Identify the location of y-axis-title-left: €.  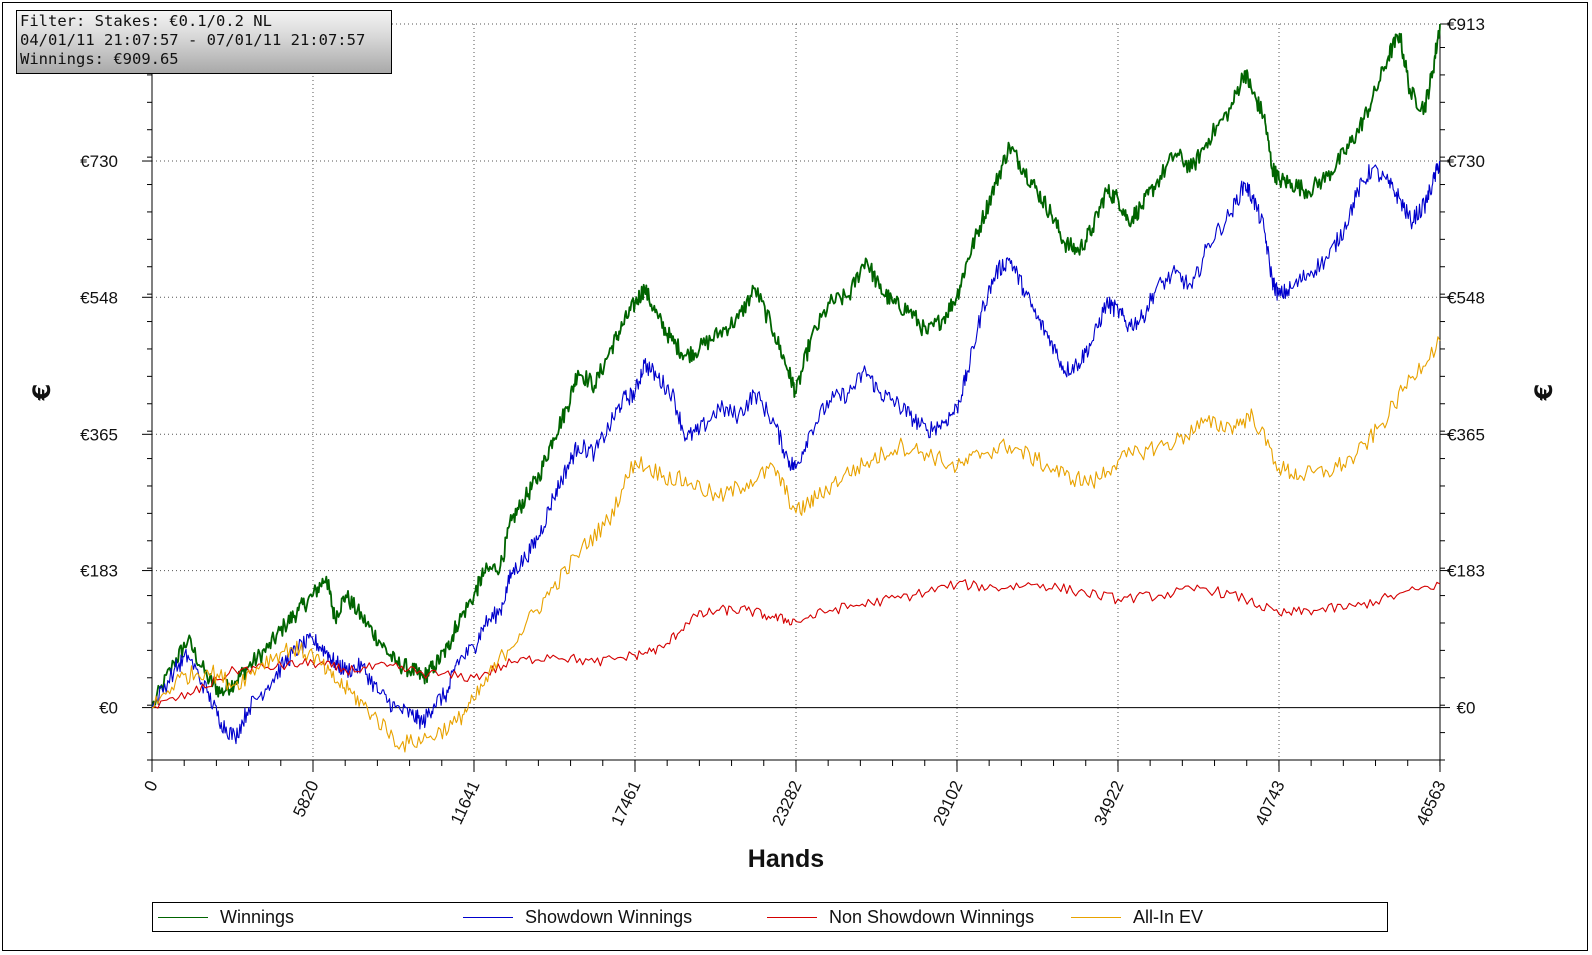
(42, 393).